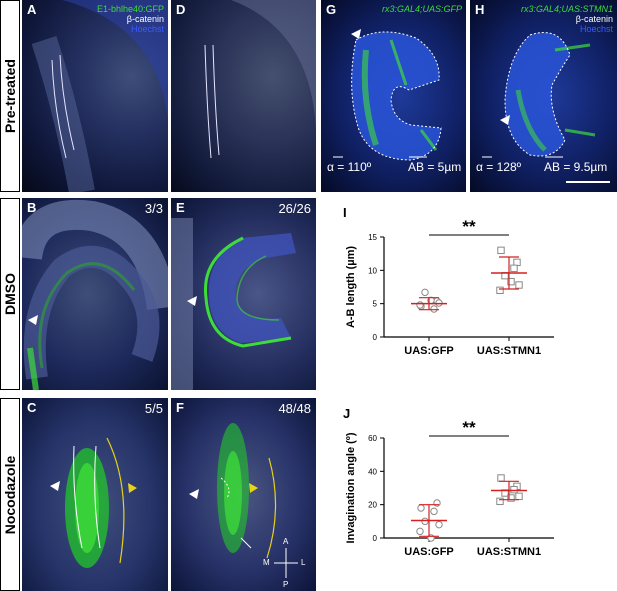 This screenshot has width=617, height=591. I want to click on panel-d-tissue, so click(260, 79).